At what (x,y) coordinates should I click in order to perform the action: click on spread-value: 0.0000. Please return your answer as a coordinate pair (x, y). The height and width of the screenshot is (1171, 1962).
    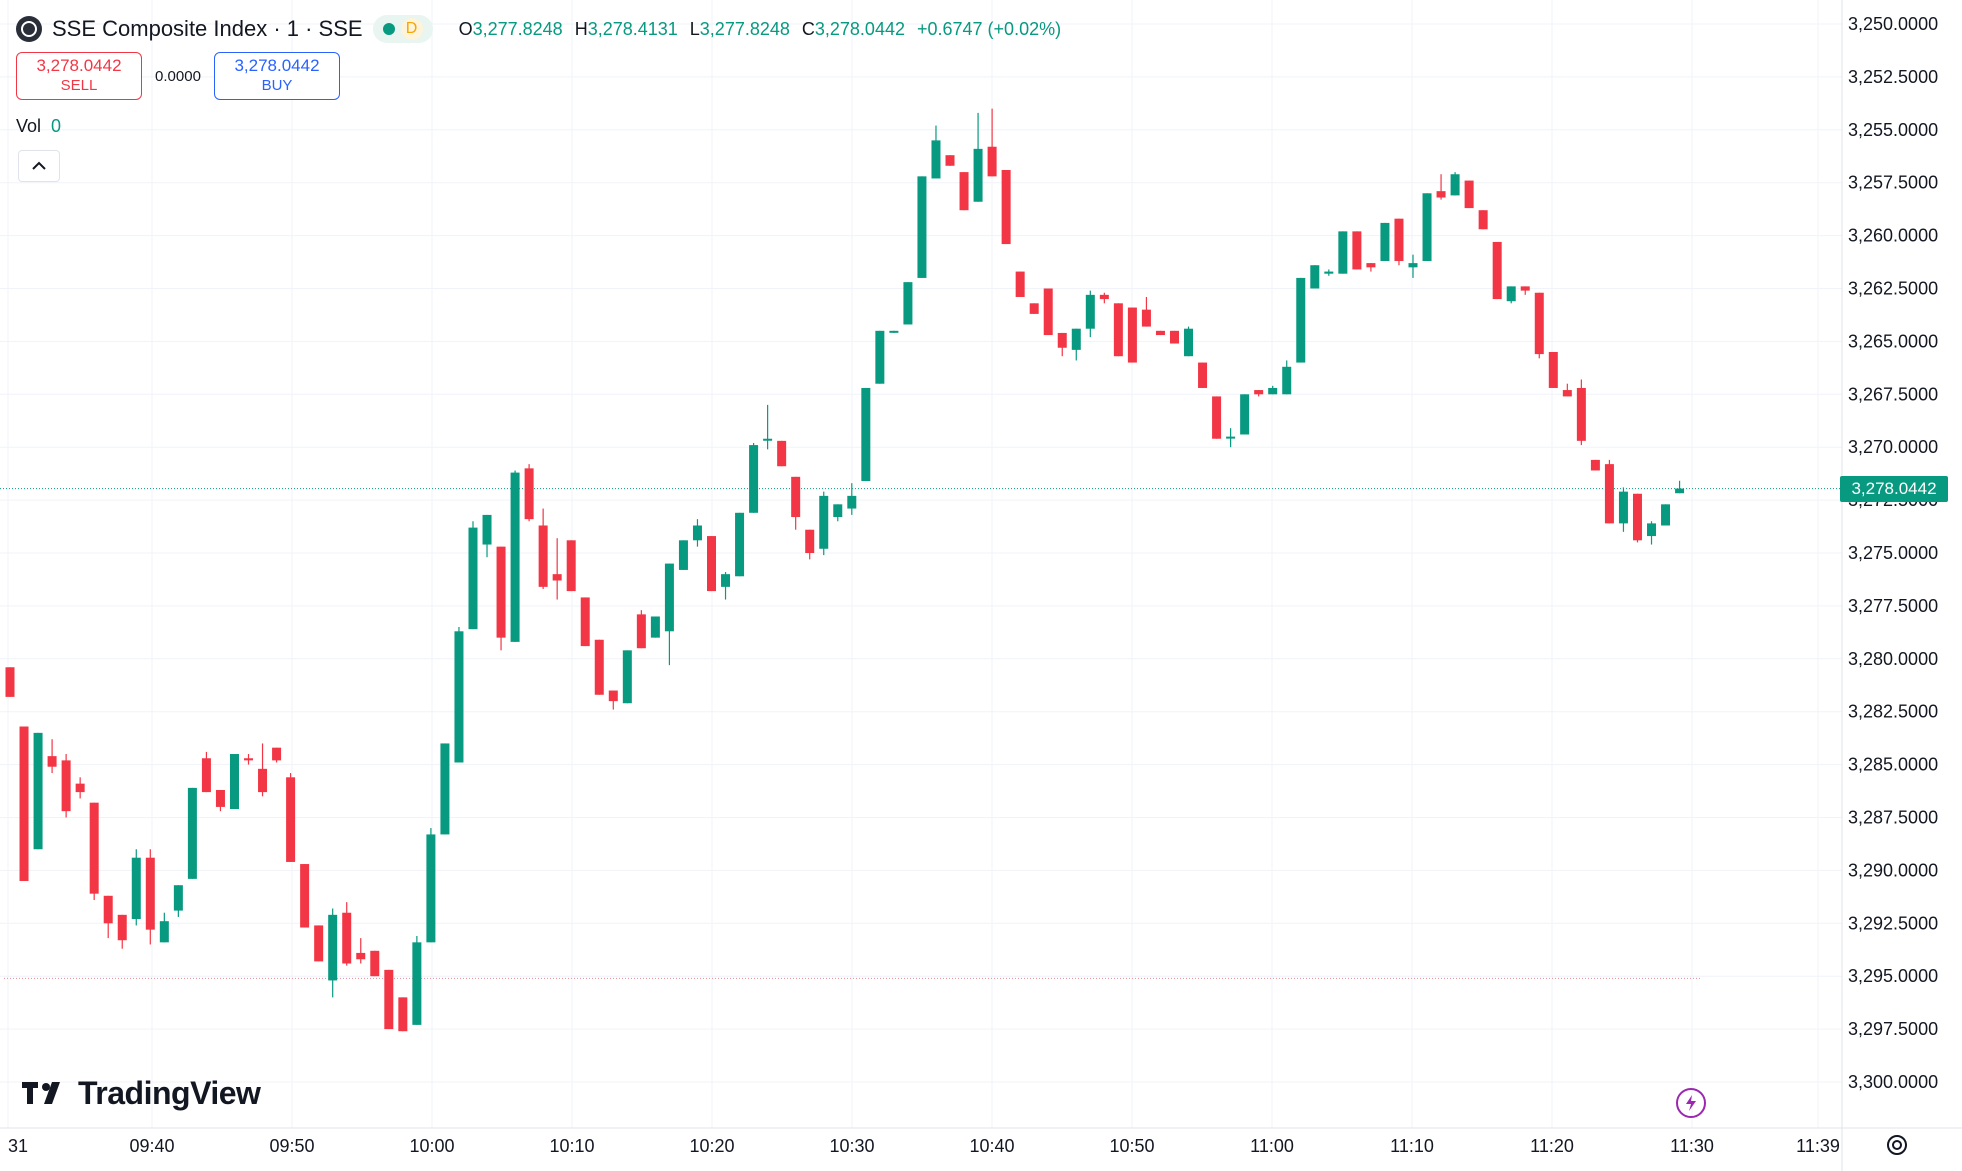
    Looking at the image, I should click on (178, 76).